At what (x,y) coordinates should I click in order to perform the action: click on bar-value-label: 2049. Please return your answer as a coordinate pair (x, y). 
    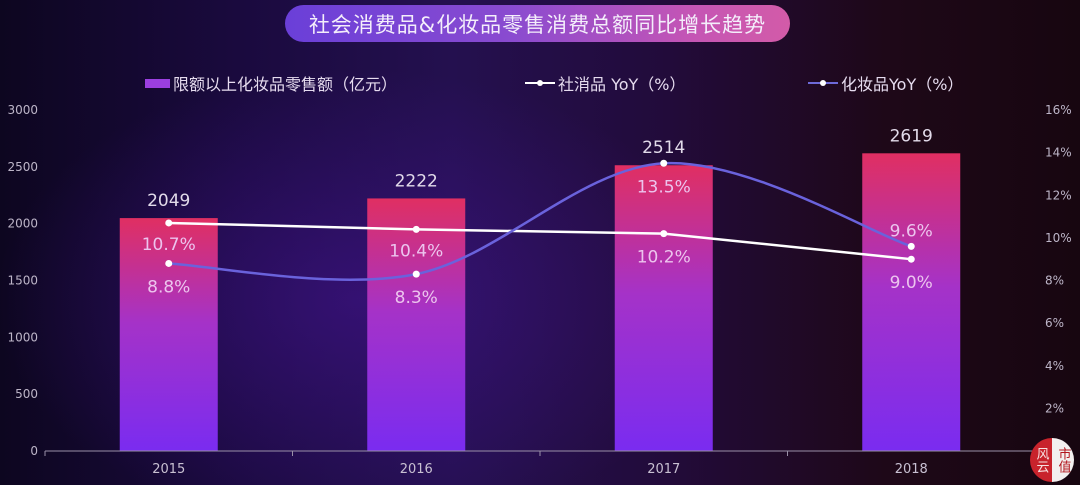
    Looking at the image, I should click on (168, 201).